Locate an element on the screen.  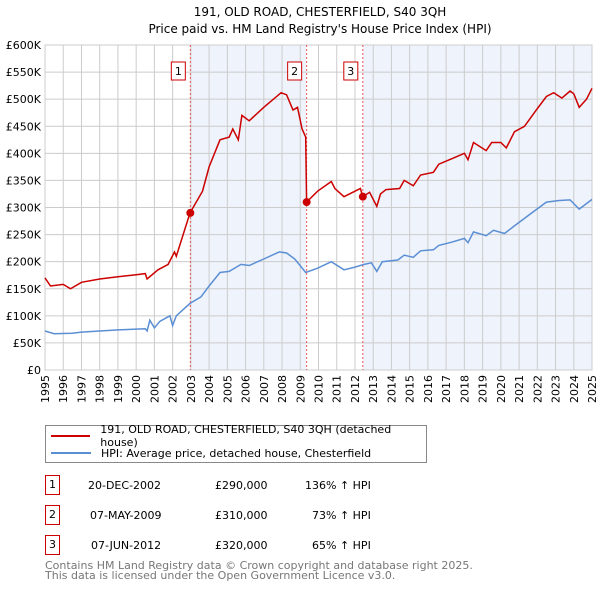
x-tick-label: 2020 is located at coordinates (501, 389).